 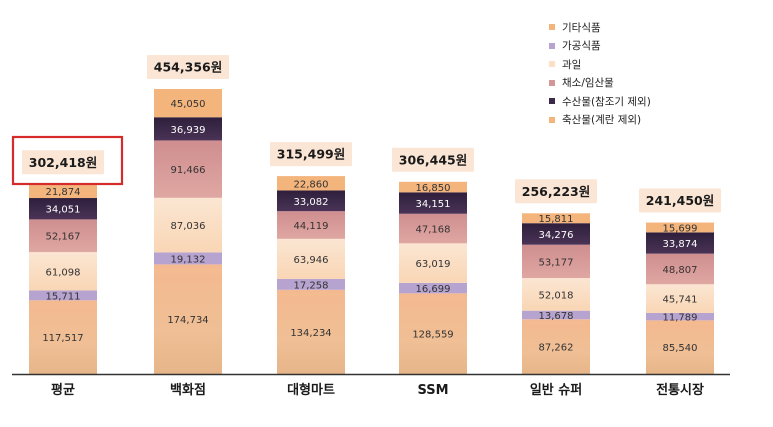 I want to click on legend-item: 축산물(계란 제외), so click(x=600, y=120).